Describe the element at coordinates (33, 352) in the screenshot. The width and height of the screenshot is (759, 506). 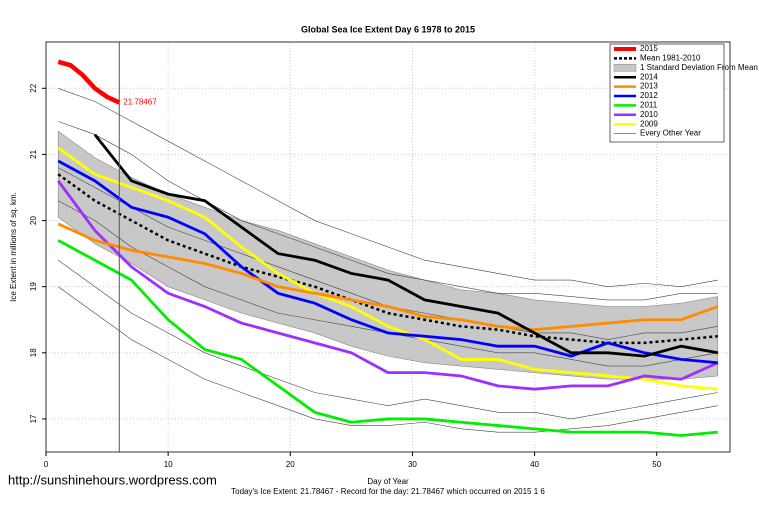
I see `y-tick-label: 18` at that location.